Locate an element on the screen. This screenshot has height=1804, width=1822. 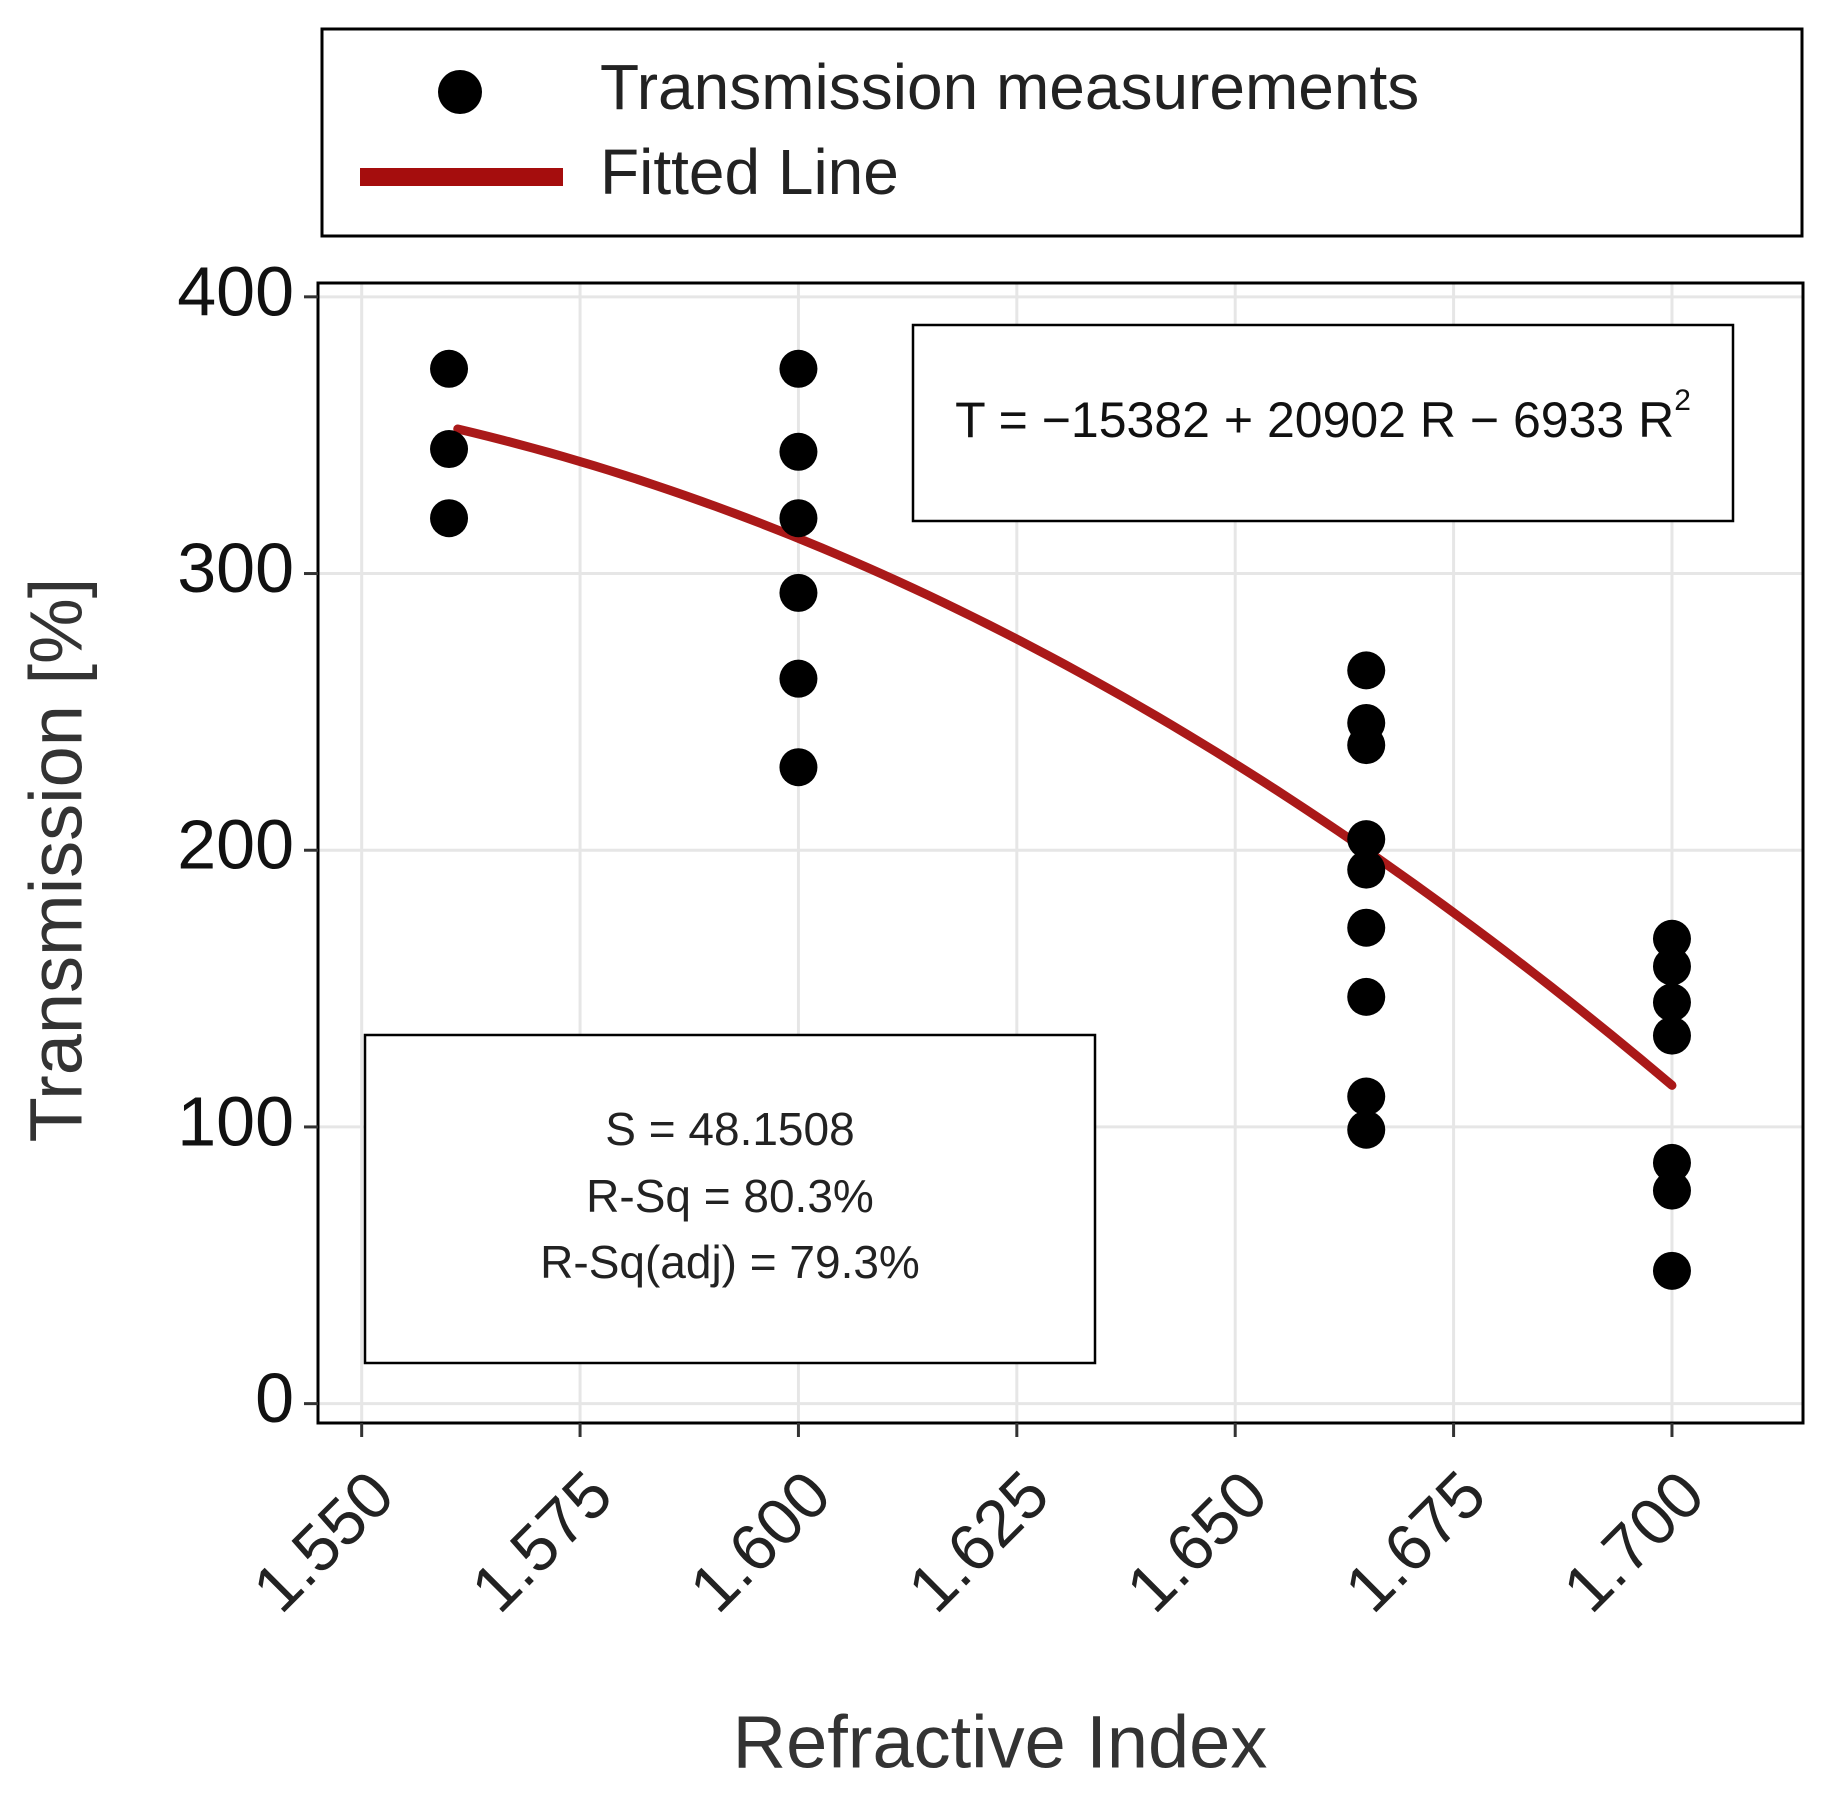
x-tick-label: 1.550 is located at coordinates (322, 1541).